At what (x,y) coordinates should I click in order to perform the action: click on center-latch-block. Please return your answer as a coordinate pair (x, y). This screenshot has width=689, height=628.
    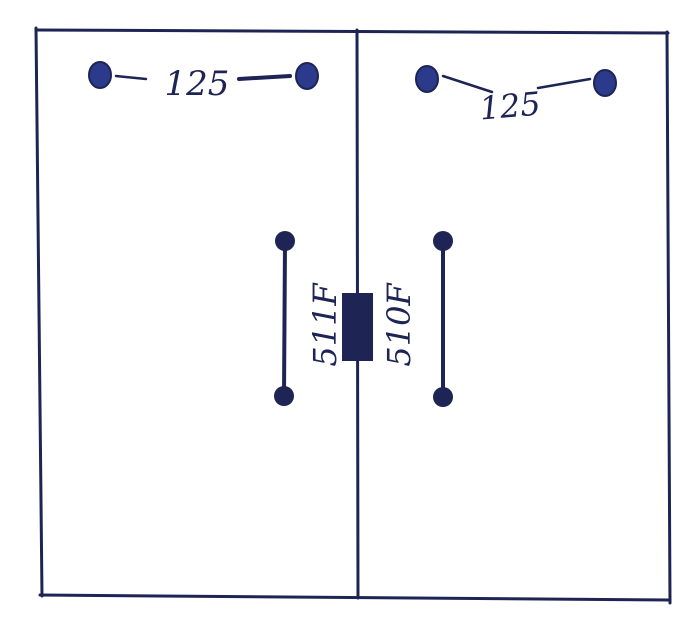
    Looking at the image, I should click on (357, 327).